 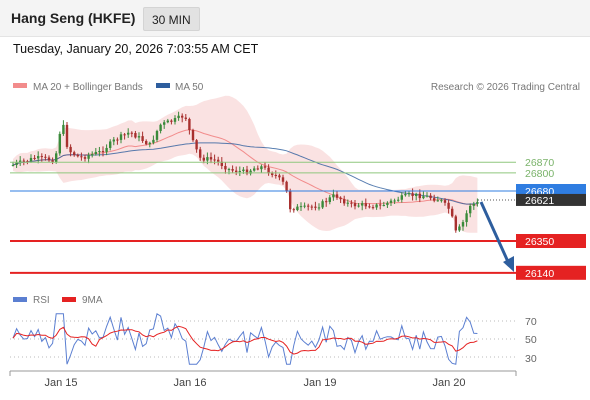 What do you see at coordinates (20, 299) in the screenshot?
I see `rsi-legend-swatch` at bounding box center [20, 299].